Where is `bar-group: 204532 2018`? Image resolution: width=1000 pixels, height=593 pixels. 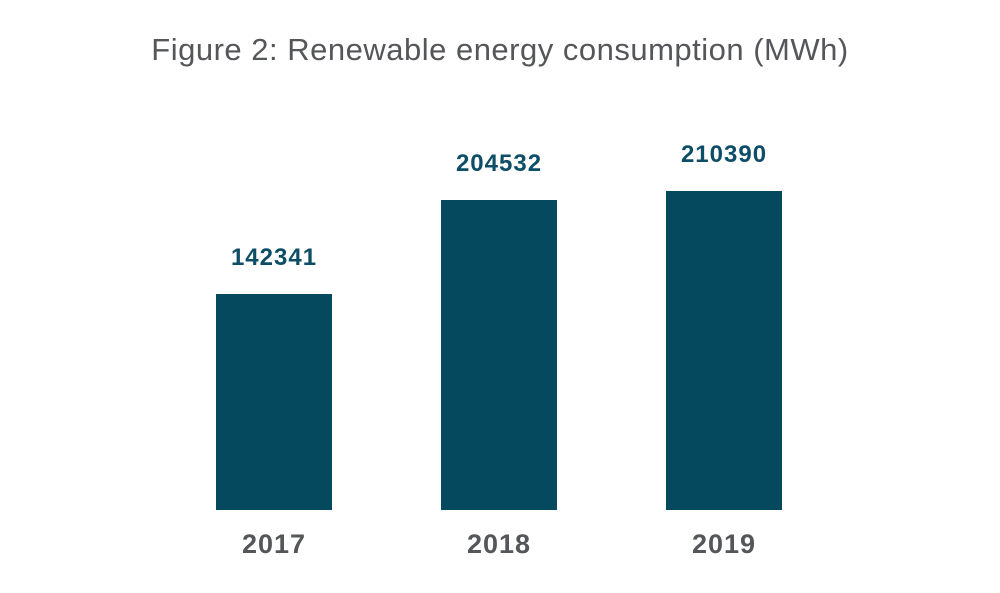
bar-group: 204532 2018 is located at coordinates (499, 354).